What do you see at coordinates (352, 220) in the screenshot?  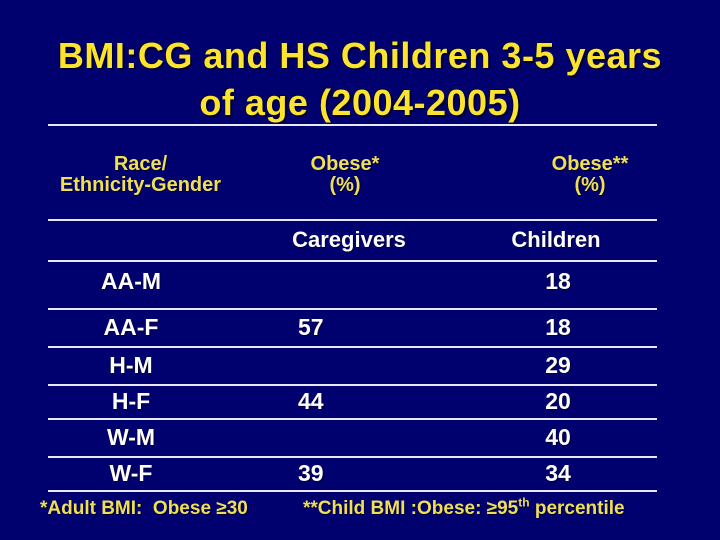 I see `header-divider` at bounding box center [352, 220].